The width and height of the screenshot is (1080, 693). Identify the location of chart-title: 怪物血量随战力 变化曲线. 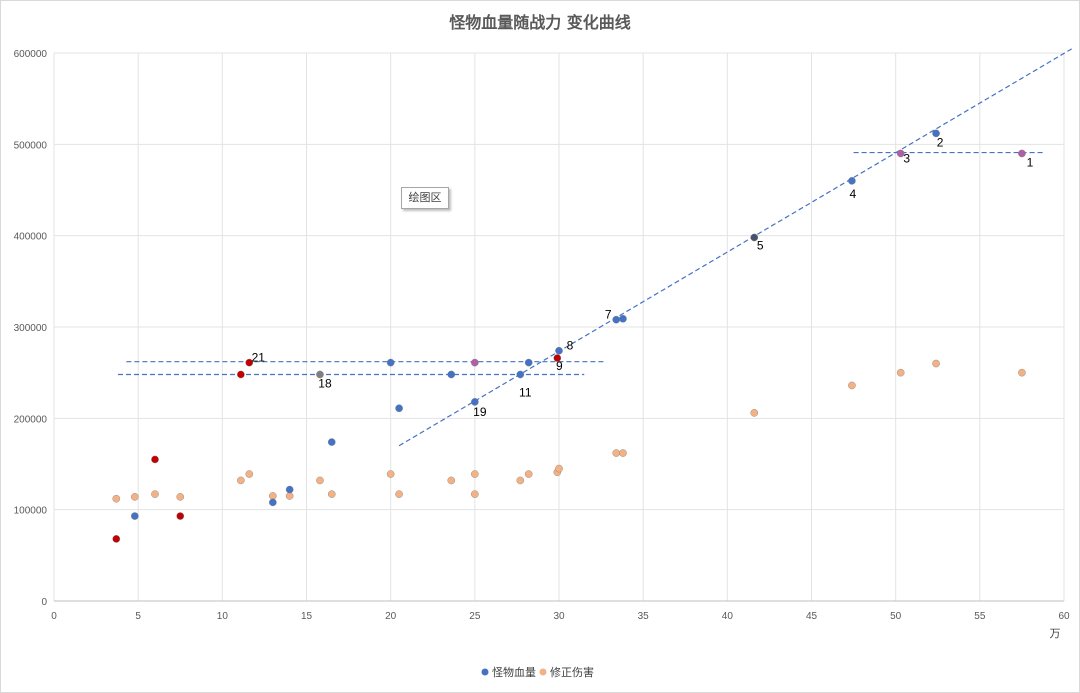
(540, 22).